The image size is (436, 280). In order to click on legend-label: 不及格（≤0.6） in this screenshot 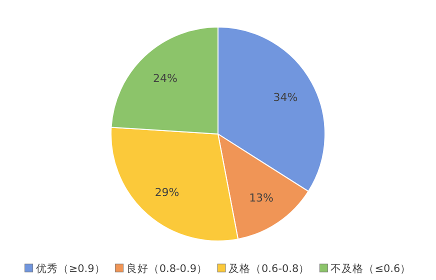, I will do `click(371, 269)`.